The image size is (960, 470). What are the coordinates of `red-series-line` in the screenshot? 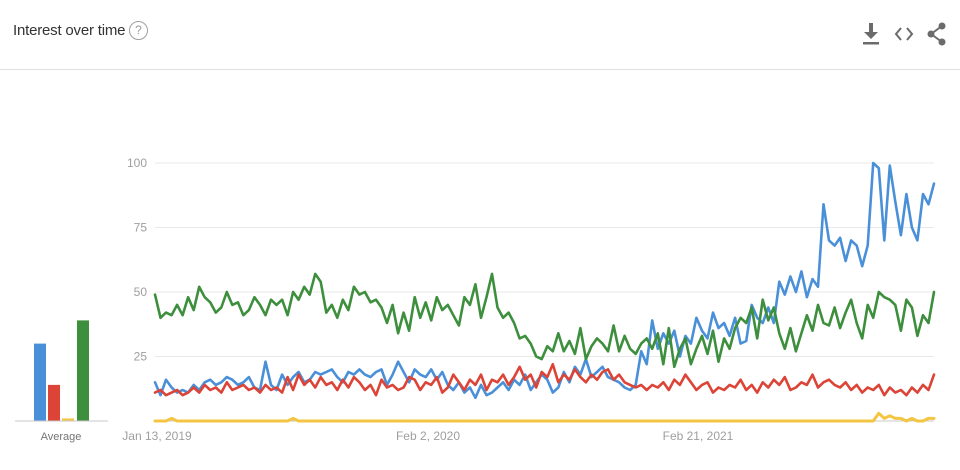 It's located at (544, 379).